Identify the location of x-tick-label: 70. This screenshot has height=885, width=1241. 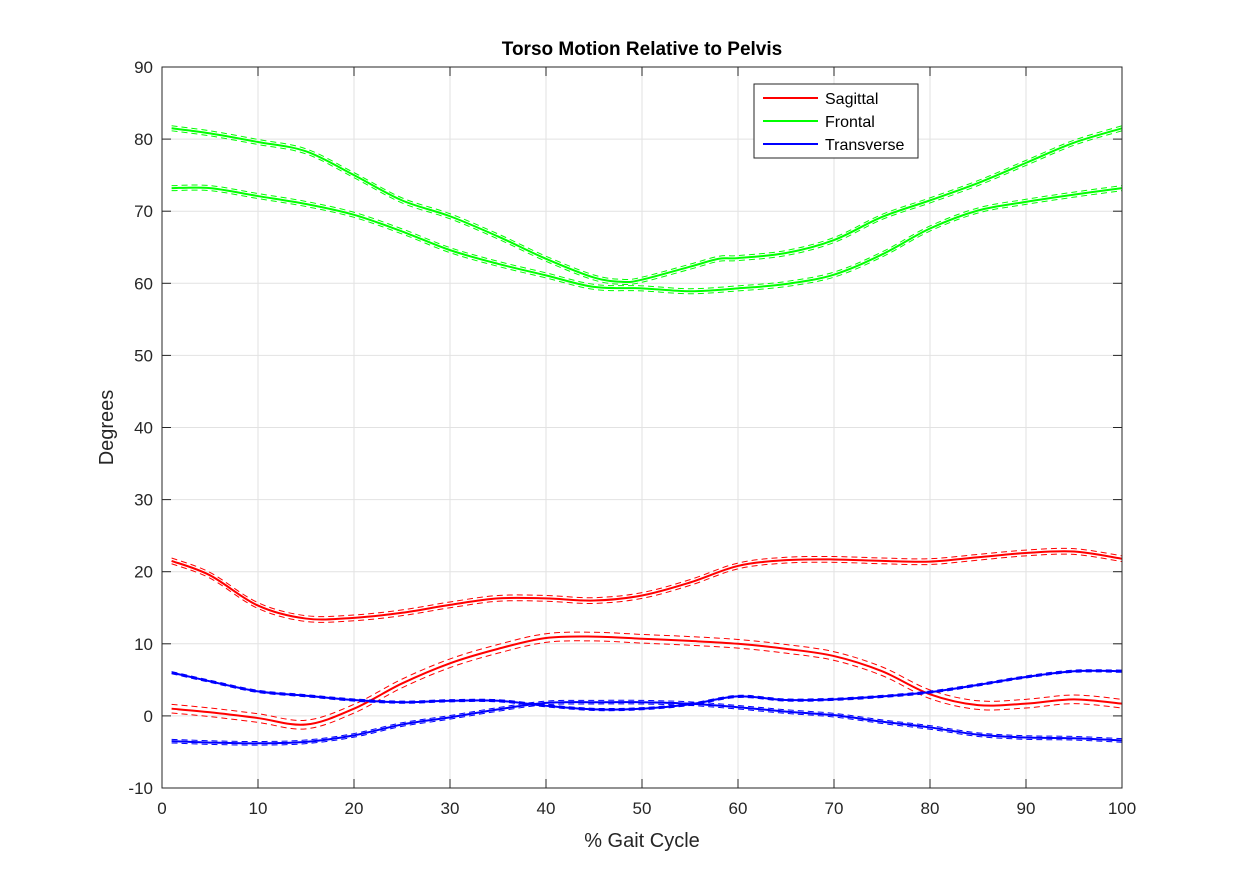
(834, 808).